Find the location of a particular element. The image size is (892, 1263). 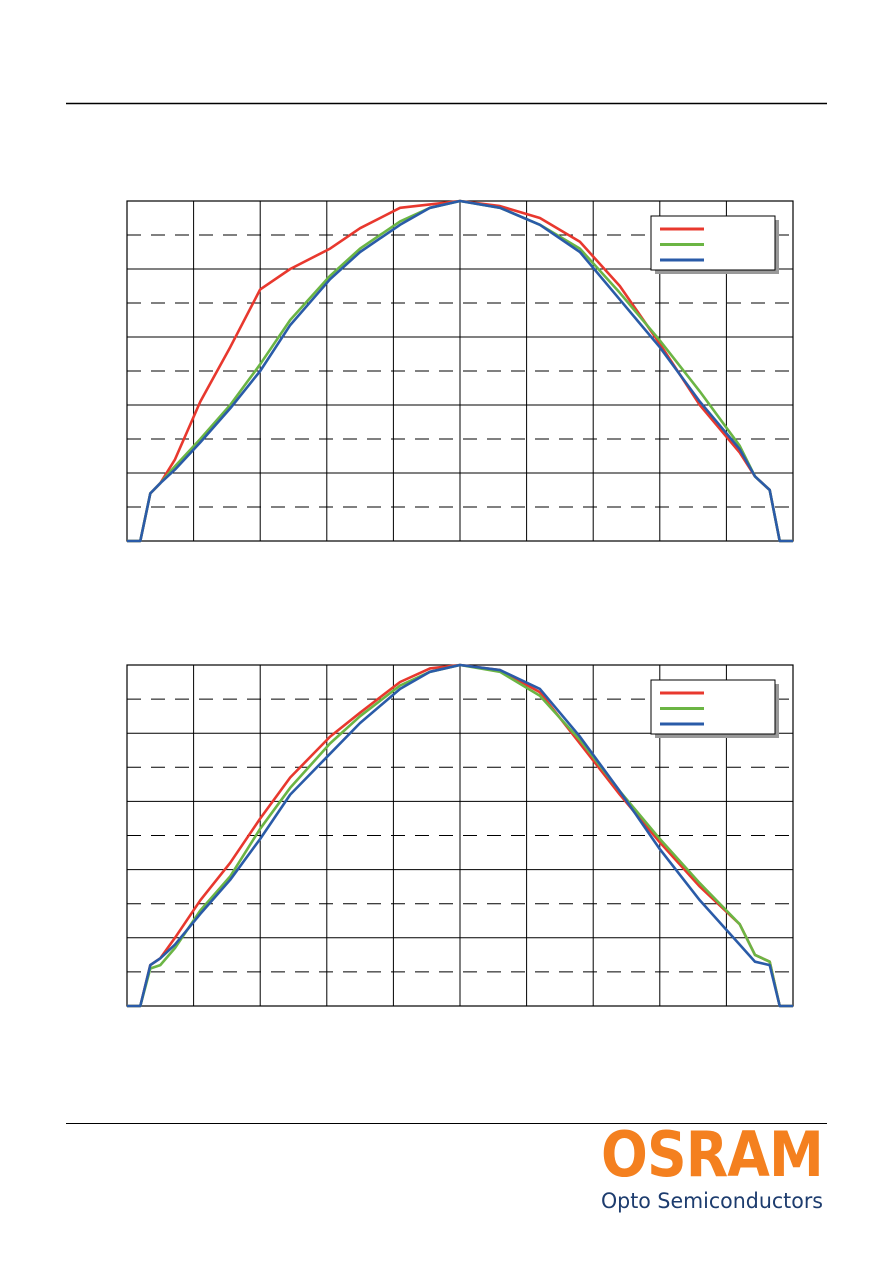

logo: OSRAM is located at coordinates (712, 1154).